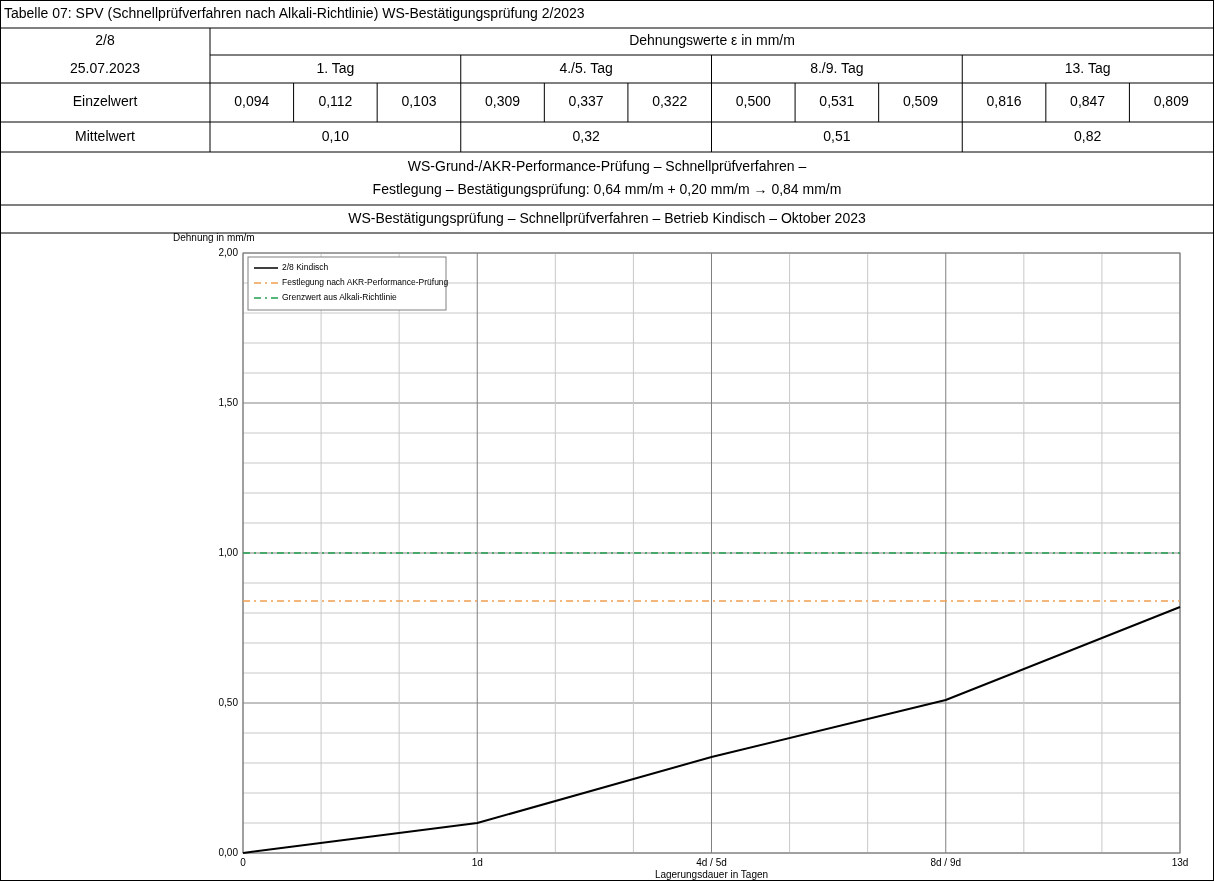 This screenshot has height=882, width=1215. Describe the element at coordinates (837, 135) in the screenshot. I see `text: 0,51` at that location.